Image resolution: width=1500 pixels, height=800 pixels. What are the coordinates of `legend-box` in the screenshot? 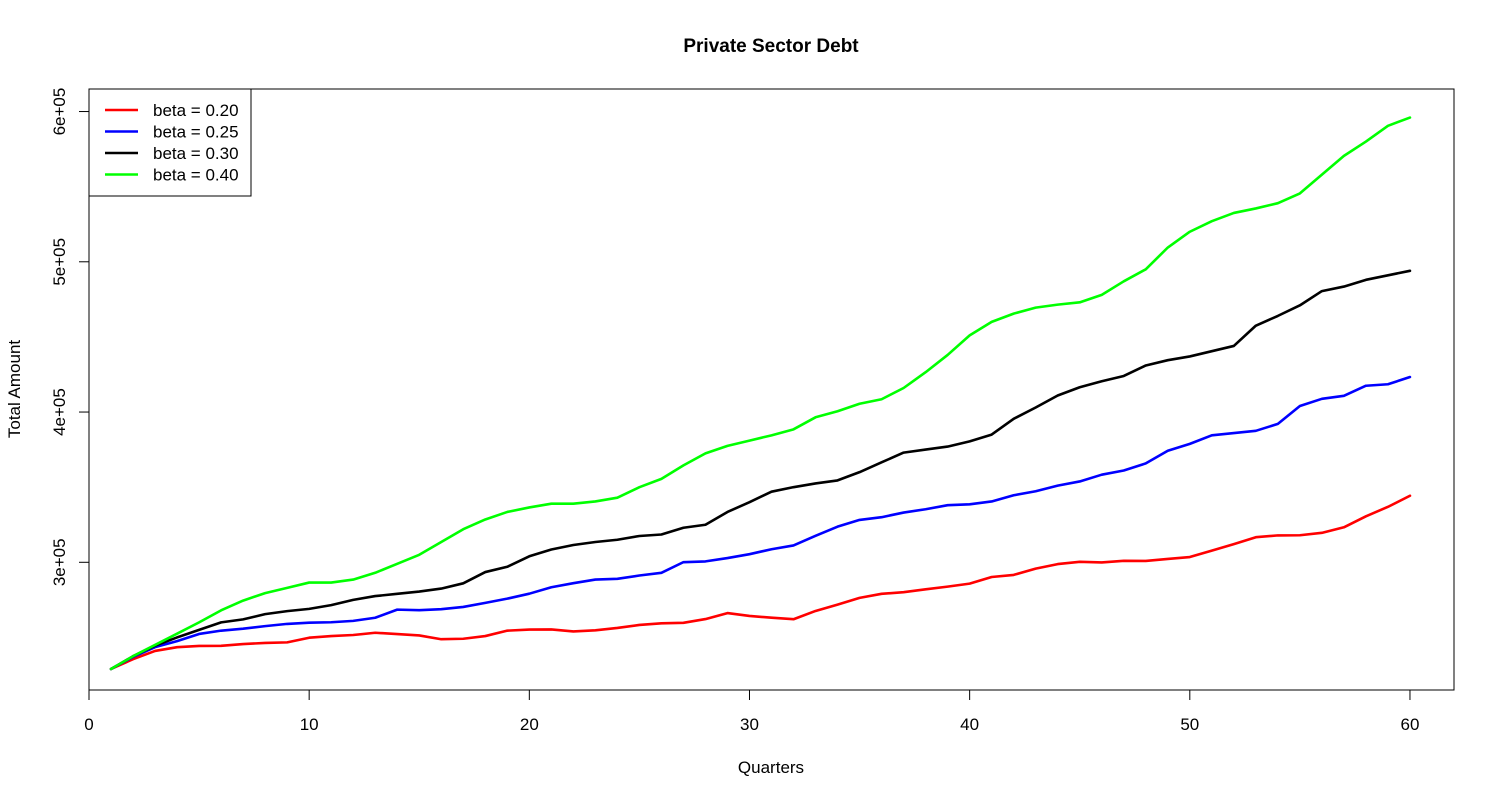 It's located at (170, 142).